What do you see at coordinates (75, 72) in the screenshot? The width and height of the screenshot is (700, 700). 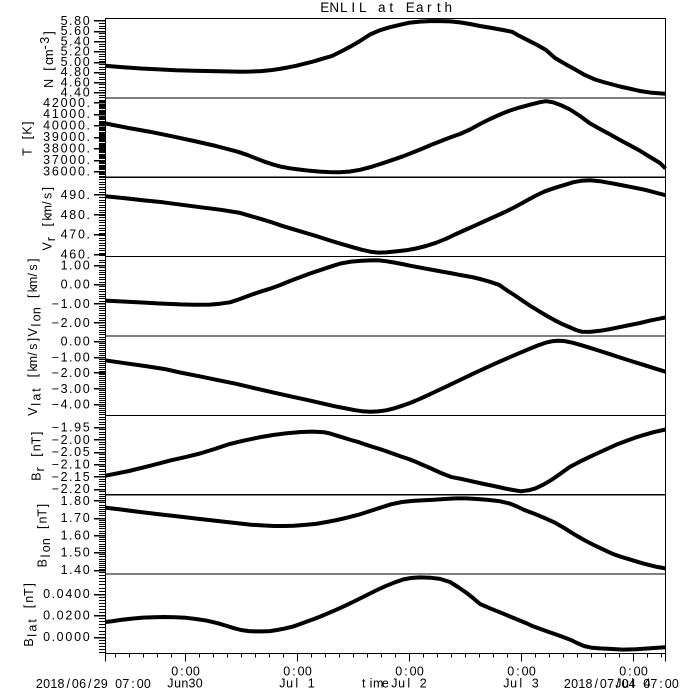 I see `svg-text: 4.80` at bounding box center [75, 72].